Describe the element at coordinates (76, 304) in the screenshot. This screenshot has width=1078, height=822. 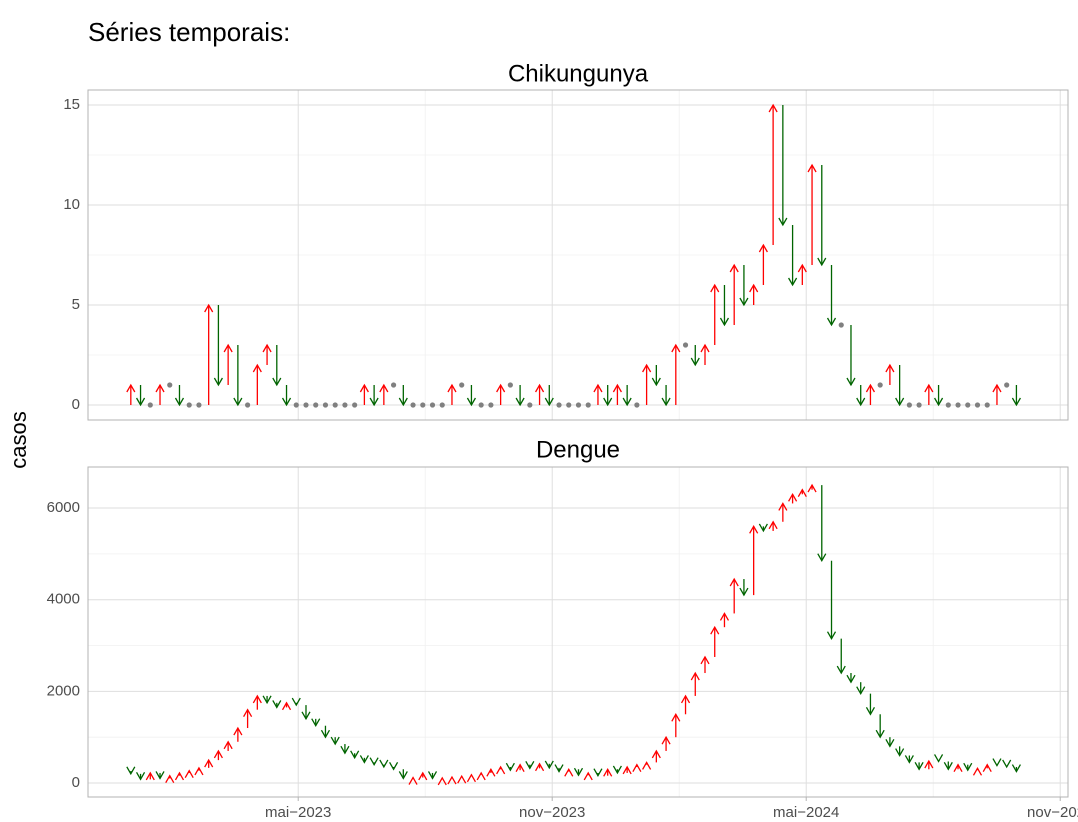
I see `y-tick-label: 5` at that location.